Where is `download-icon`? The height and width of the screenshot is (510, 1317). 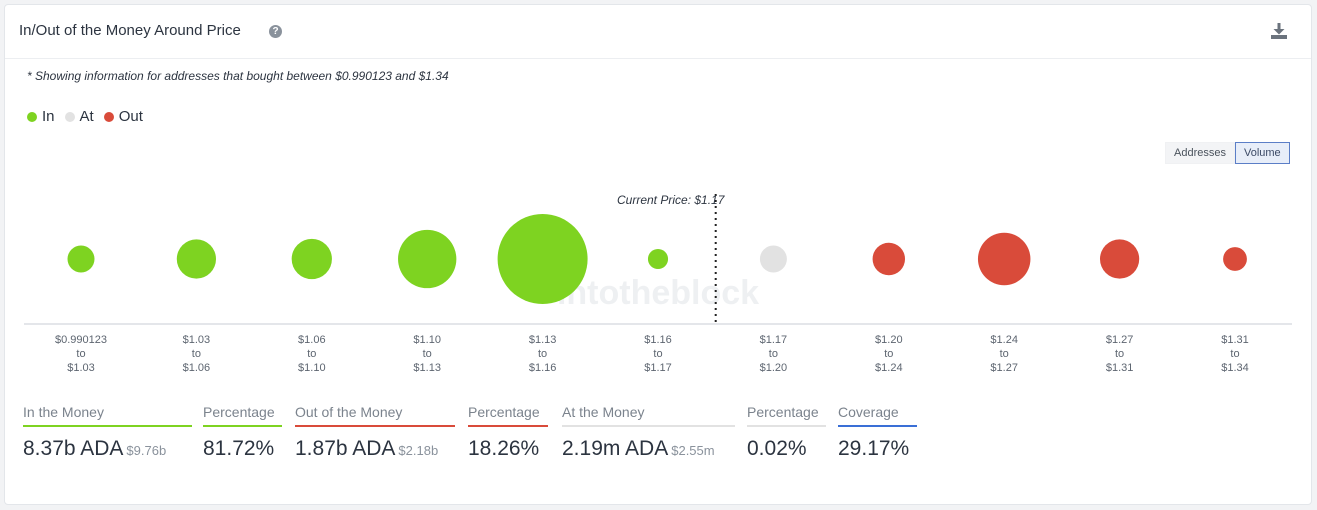 download-icon is located at coordinates (1279, 31).